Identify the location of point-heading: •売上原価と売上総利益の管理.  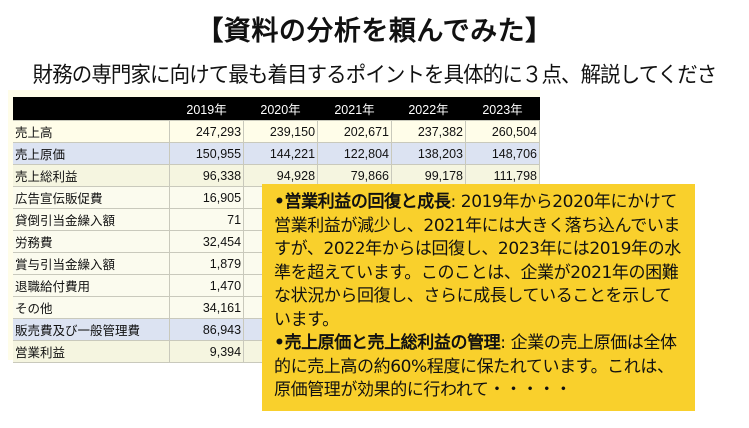
(387, 343).